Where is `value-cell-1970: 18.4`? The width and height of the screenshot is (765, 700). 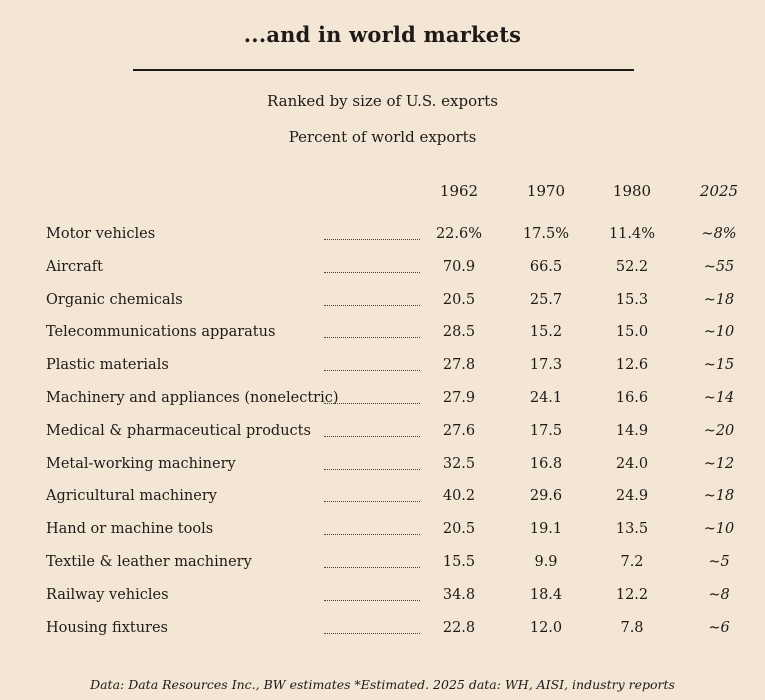
value-cell-1970: 18.4 is located at coordinates (546, 594).